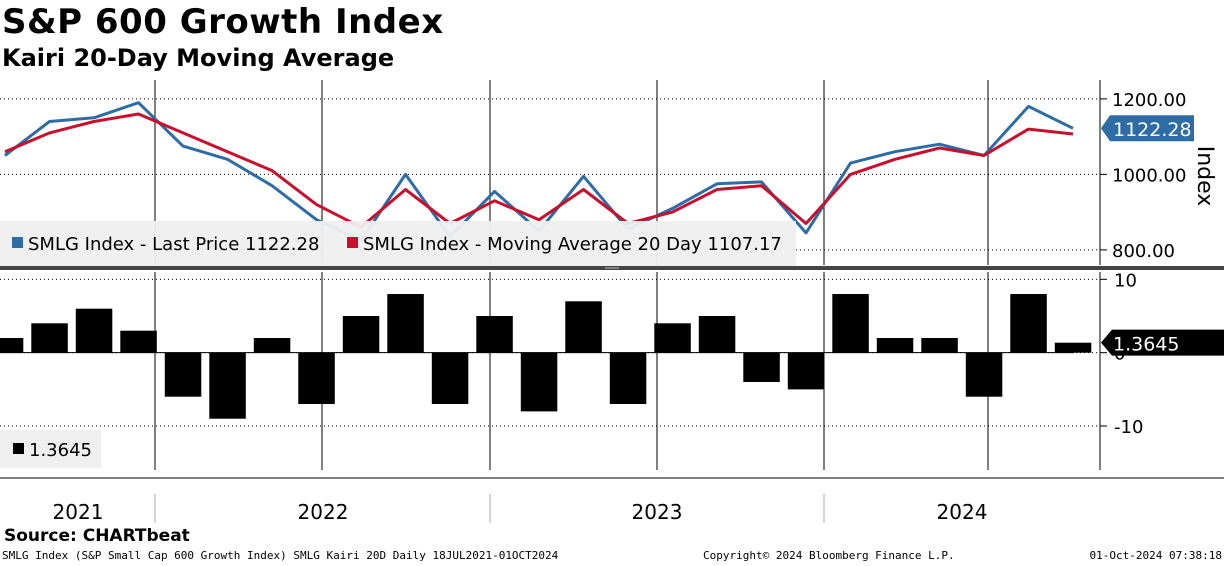 Image resolution: width=1224 pixels, height=566 pixels. What do you see at coordinates (829, 555) in the screenshot?
I see `copyright: Copyright© 2024 Bloomberg Finance L.P.` at bounding box center [829, 555].